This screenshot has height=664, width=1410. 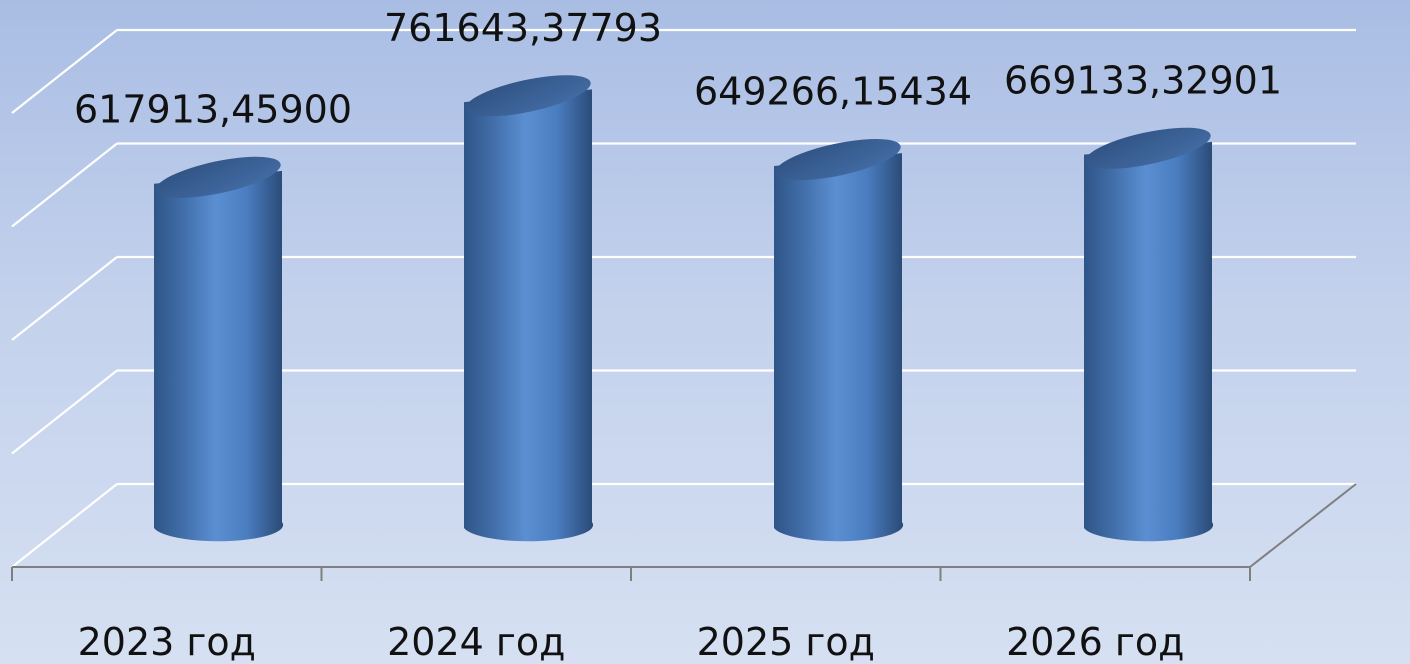 What do you see at coordinates (523, 28) in the screenshot?
I see `data-label: 761643,37793` at bounding box center [523, 28].